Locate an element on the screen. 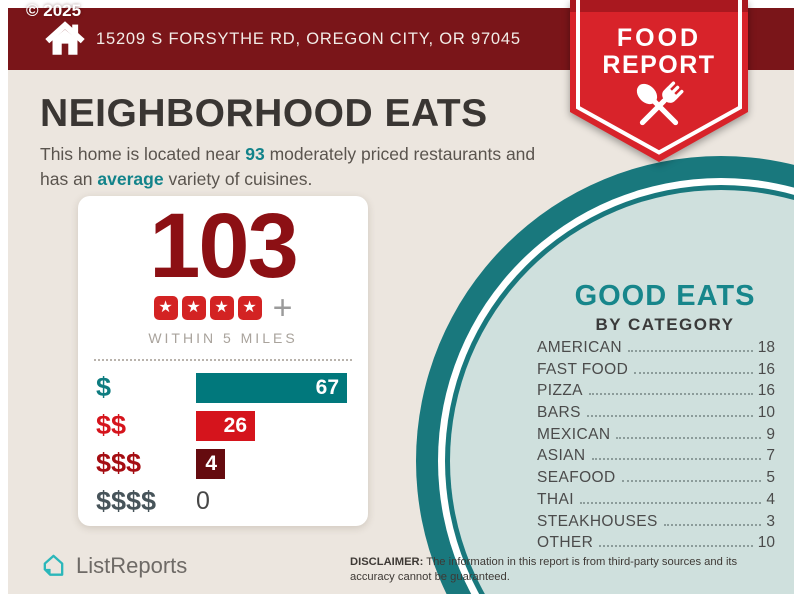 The width and height of the screenshot is (800, 600). category-count: 7 is located at coordinates (770, 456).